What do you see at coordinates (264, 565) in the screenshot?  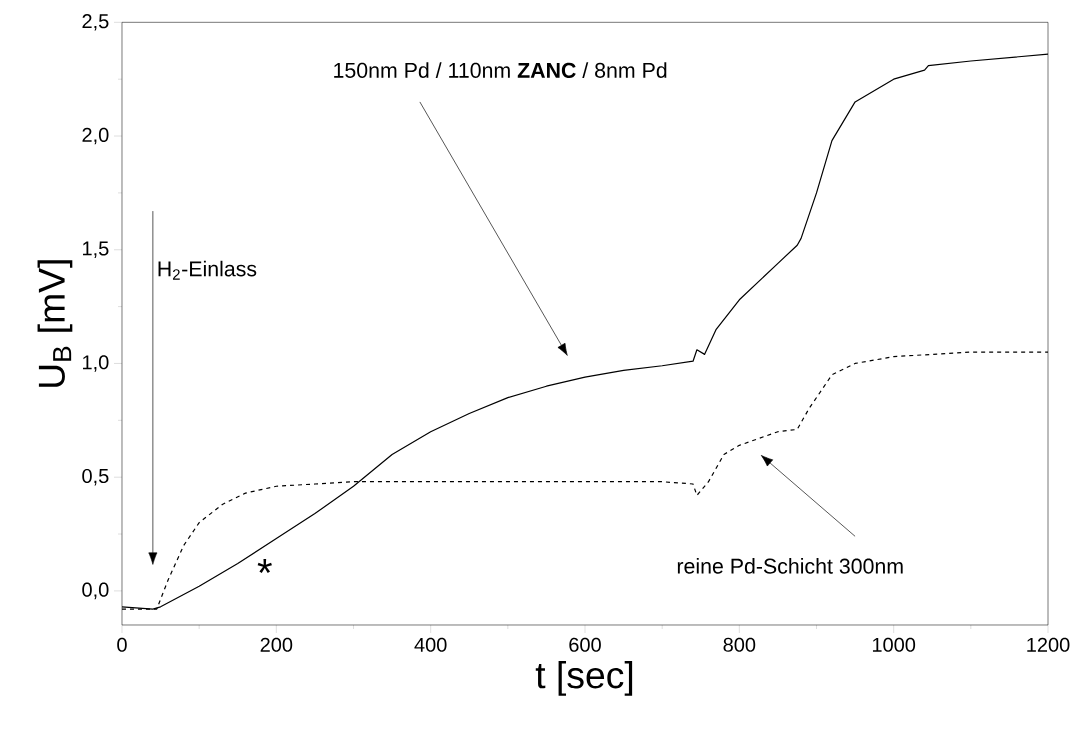 I see `annotation: *` at bounding box center [264, 565].